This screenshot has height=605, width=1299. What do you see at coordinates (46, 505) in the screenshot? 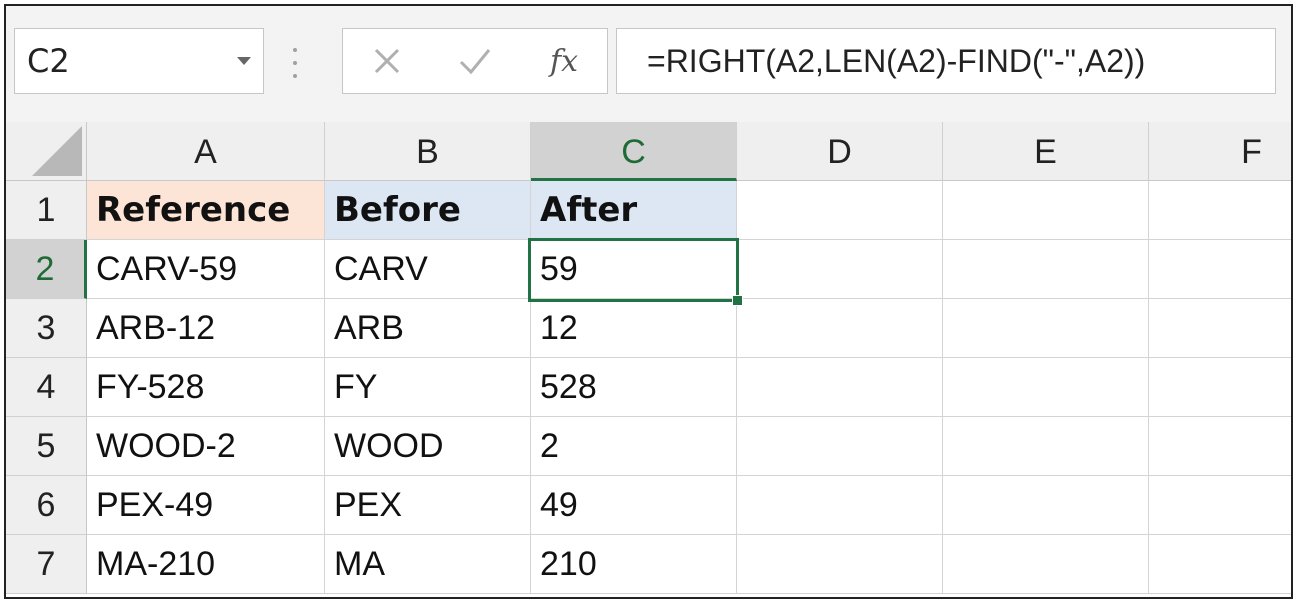
I see `row-header-6: 6` at bounding box center [46, 505].